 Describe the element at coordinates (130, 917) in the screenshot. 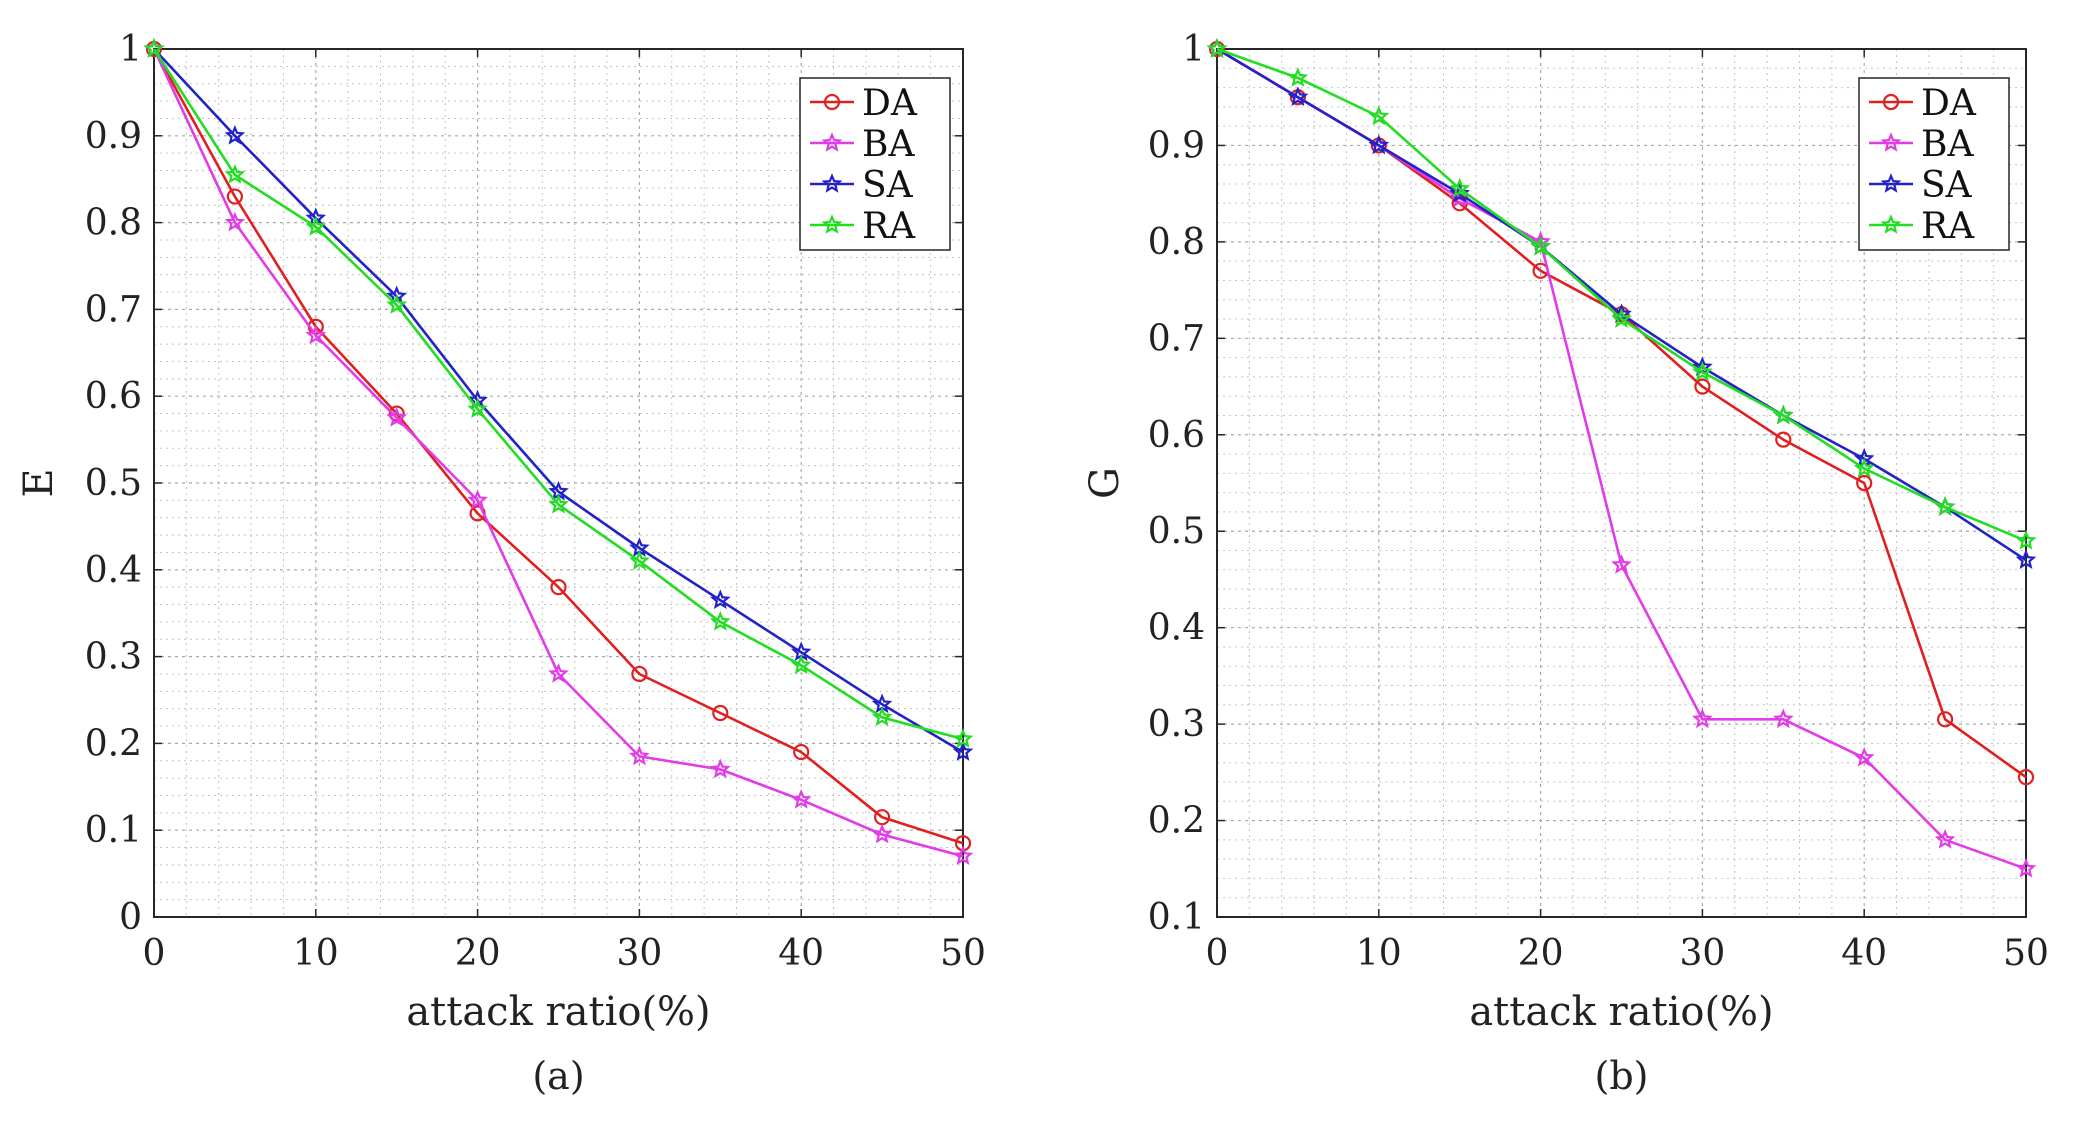

I see `y-tick-label: 0` at that location.